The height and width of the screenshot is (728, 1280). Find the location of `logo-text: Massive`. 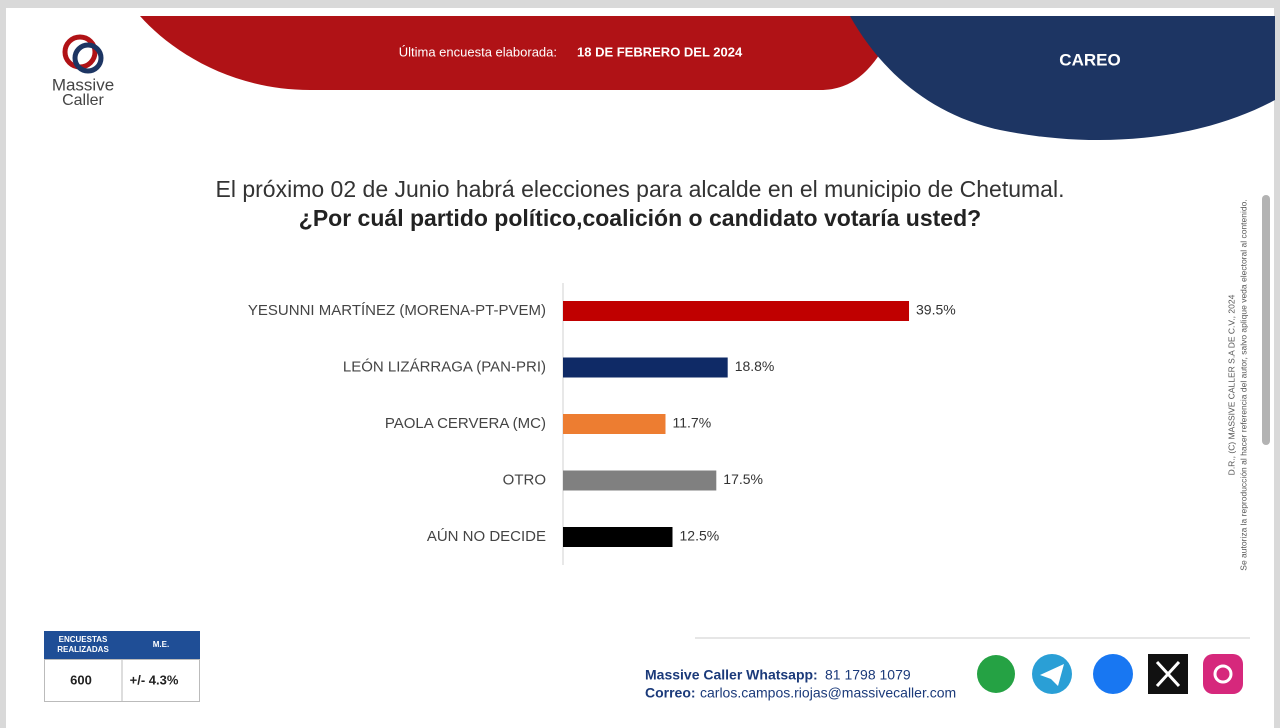

logo-text: Massive is located at coordinates (83, 84).